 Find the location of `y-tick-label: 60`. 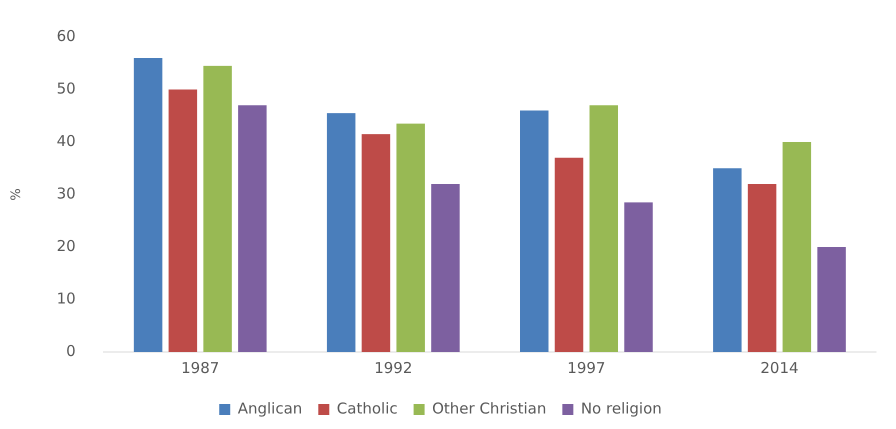

y-tick-label: 60 is located at coordinates (66, 35).